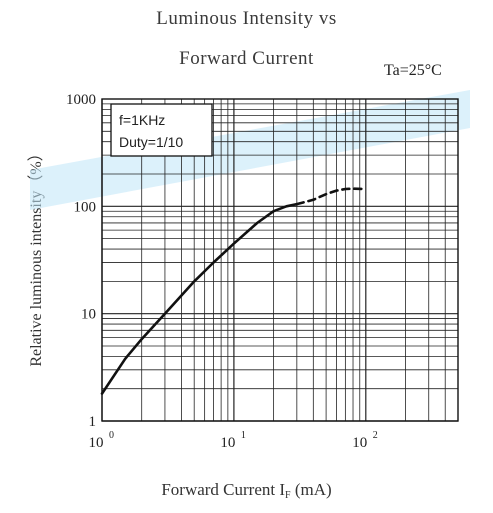 This screenshot has width=493, height=513. Describe the element at coordinates (246, 58) in the screenshot. I see `chart-title-line2: Forward Current` at that location.